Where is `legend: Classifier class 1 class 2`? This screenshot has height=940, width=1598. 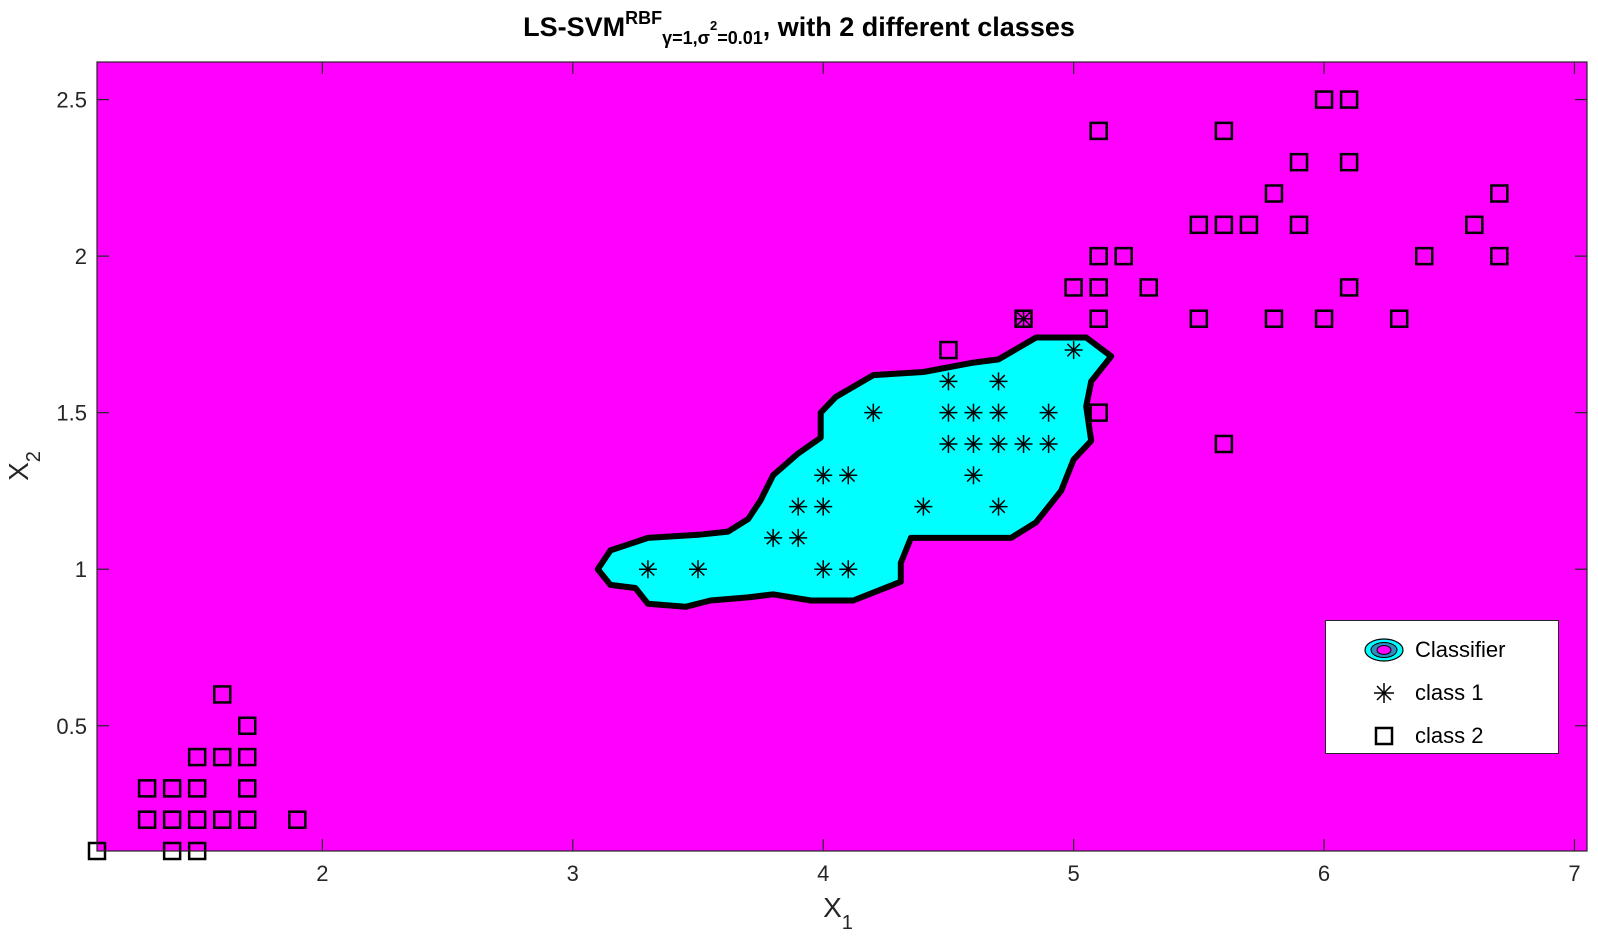 legend: Classifier class 1 class 2 is located at coordinates (1442, 687).